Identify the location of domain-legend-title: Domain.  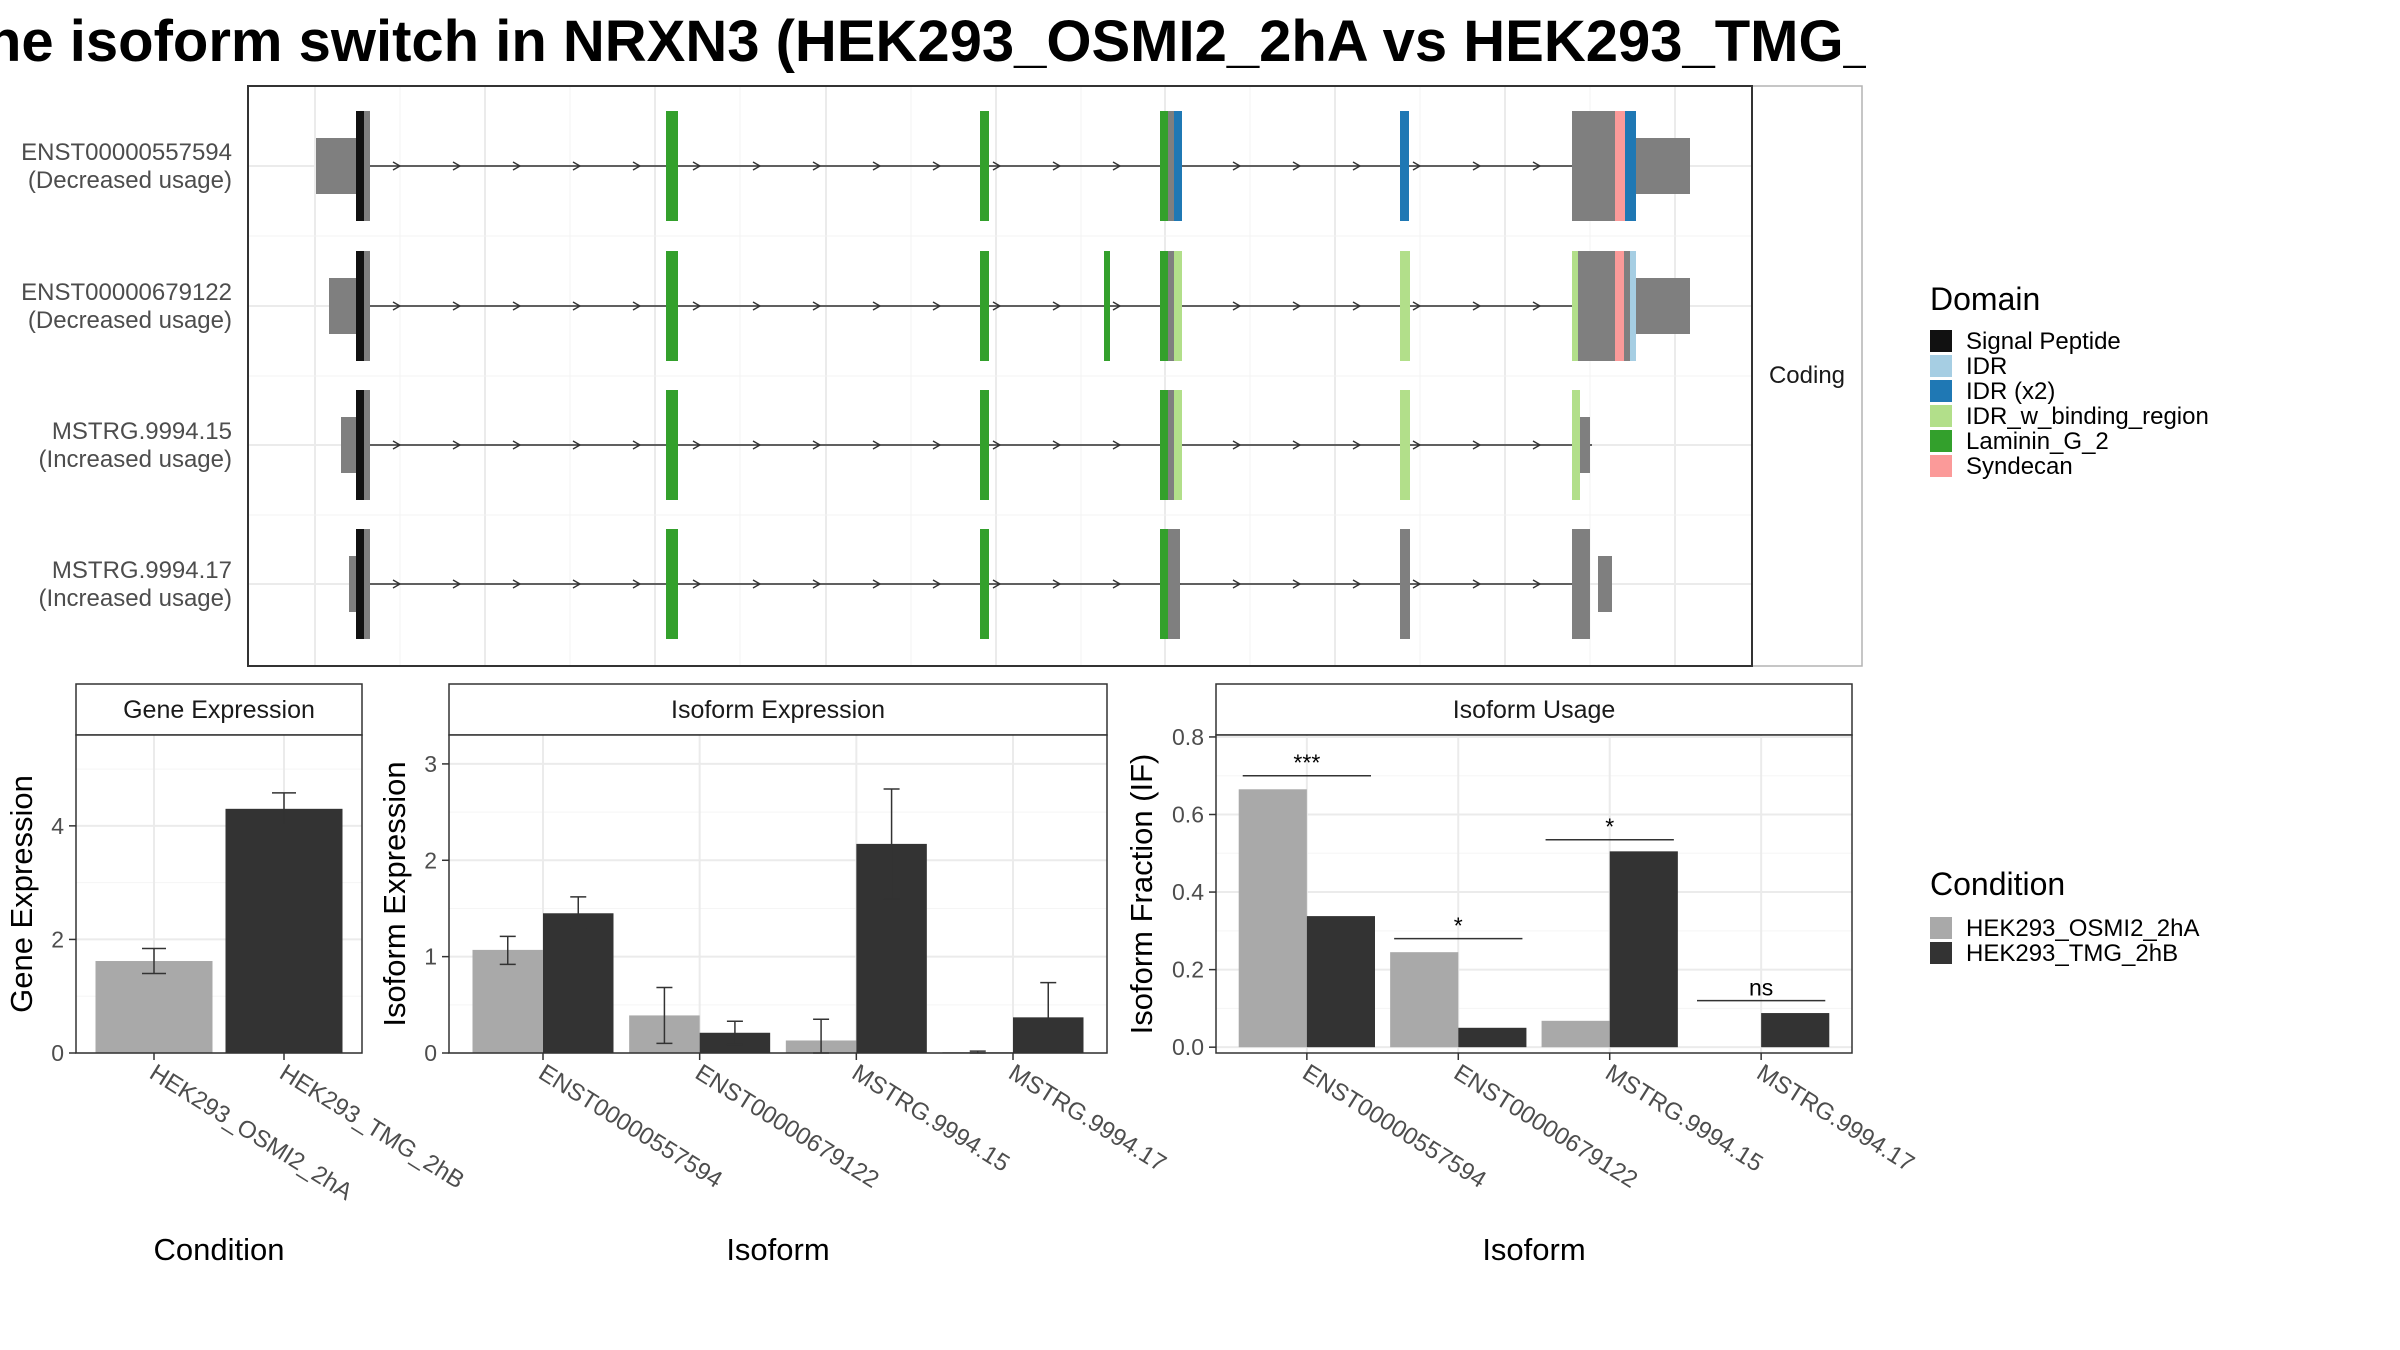
(1985, 299).